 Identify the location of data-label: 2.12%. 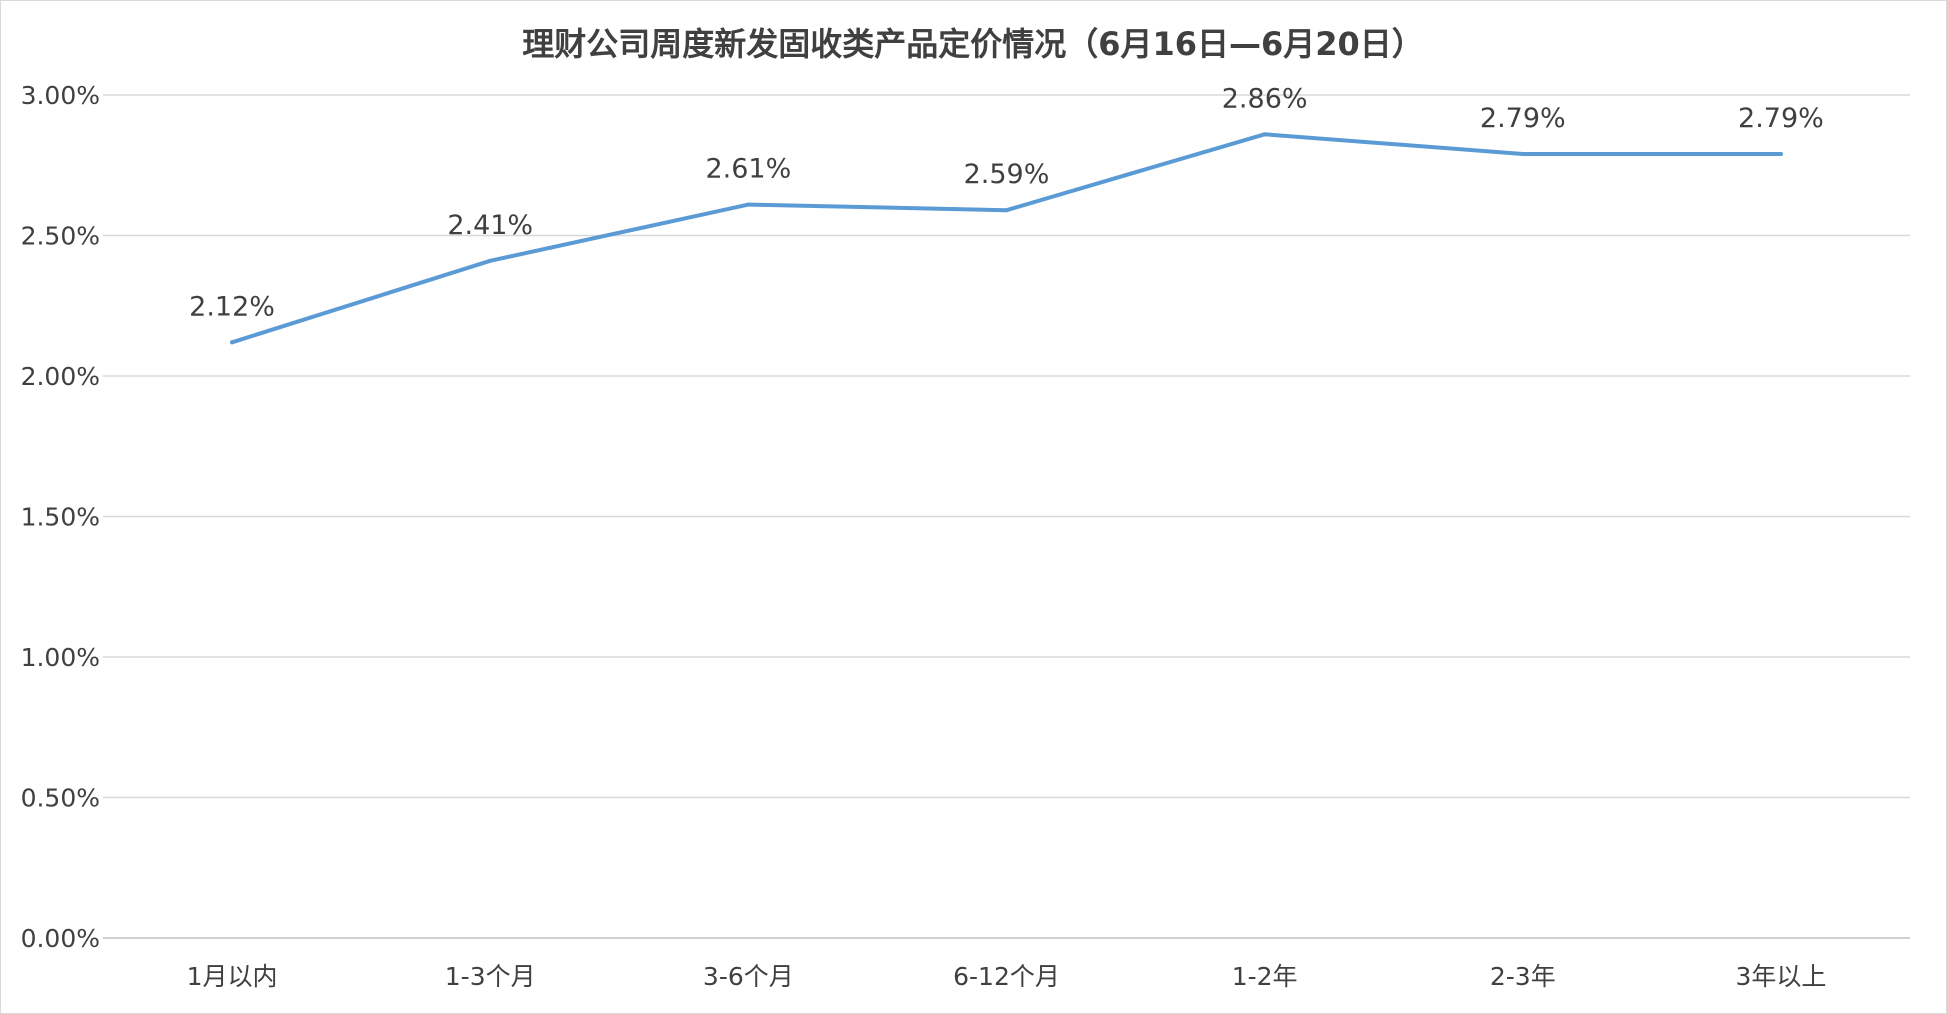
(232, 306).